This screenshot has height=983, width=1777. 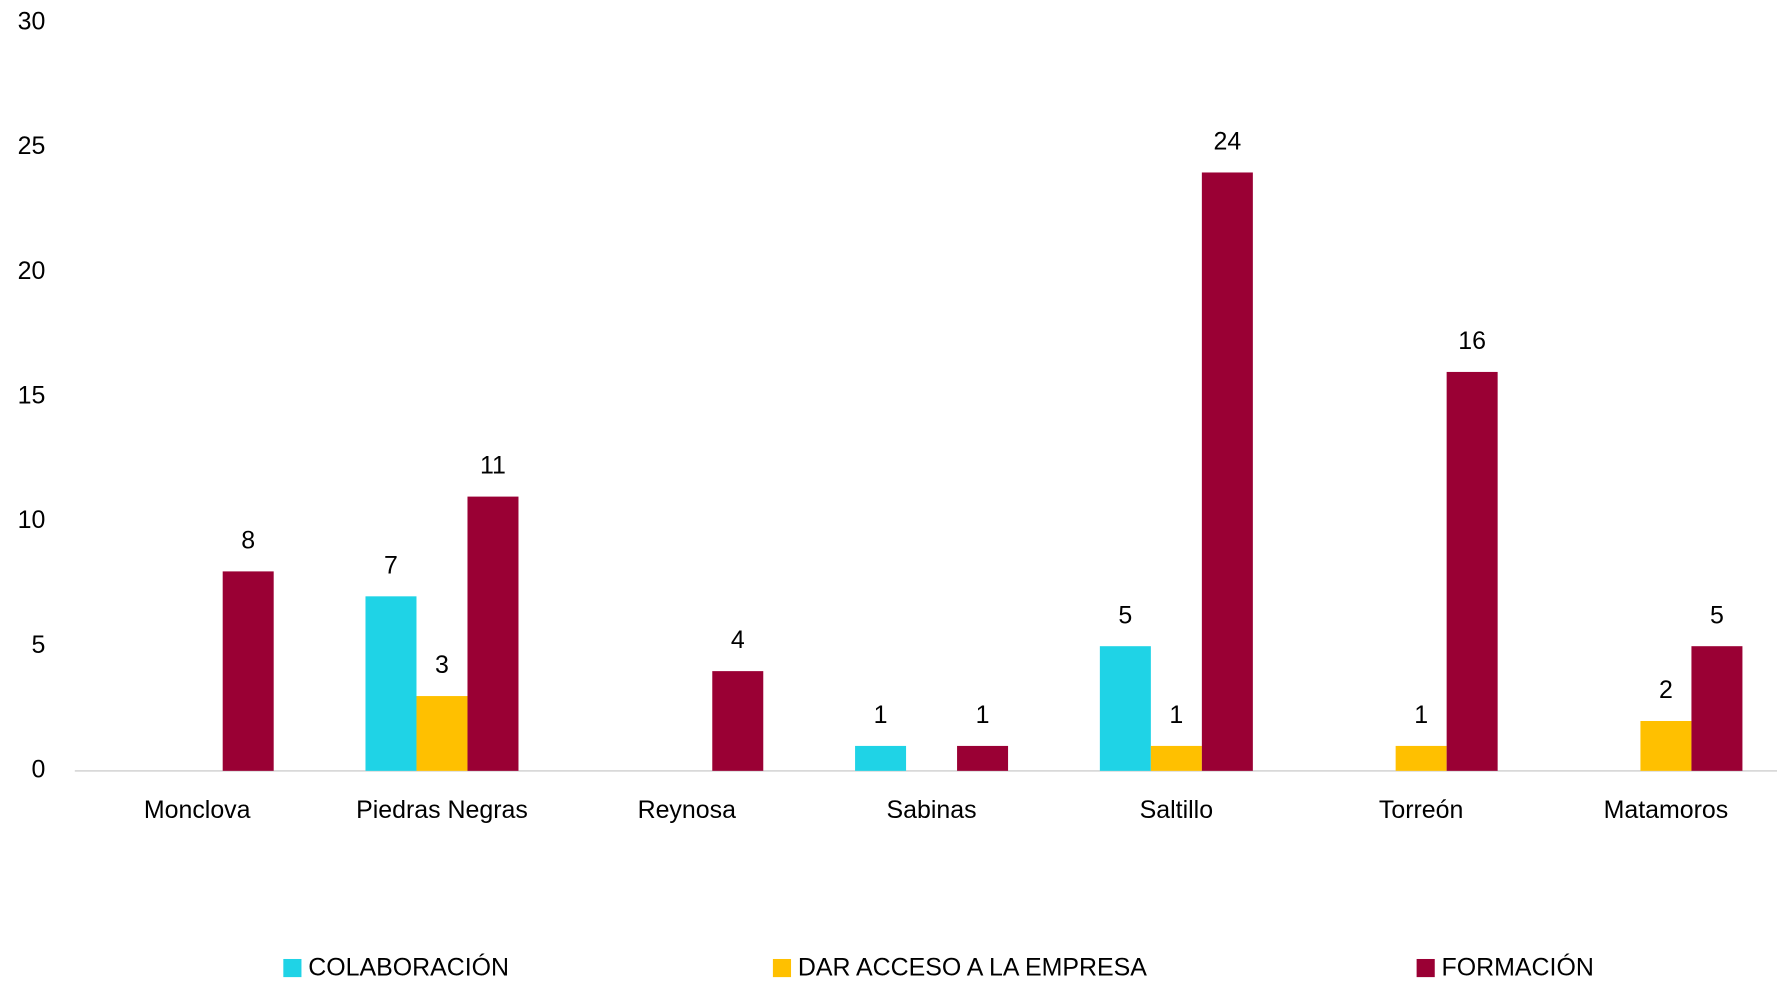 What do you see at coordinates (1227, 142) in the screenshot?
I see `data-label: 24` at bounding box center [1227, 142].